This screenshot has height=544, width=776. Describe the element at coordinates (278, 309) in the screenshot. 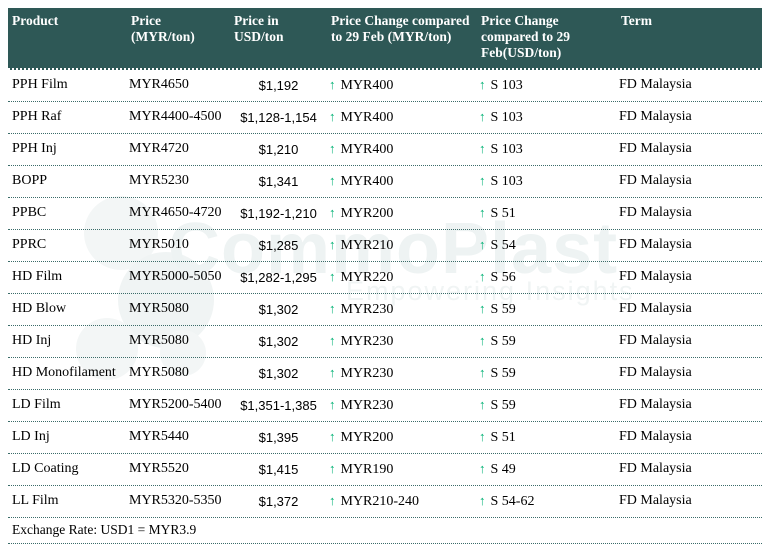

I see `cell-price-usd: $1,302` at that location.